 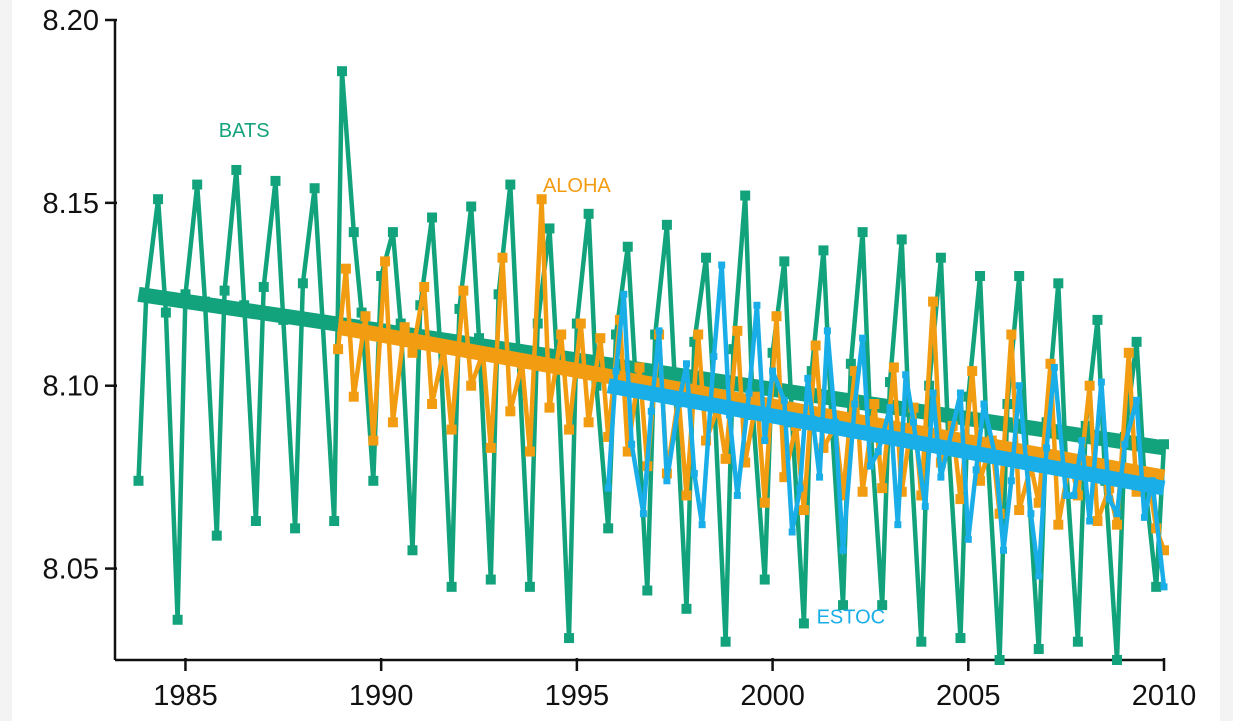 What do you see at coordinates (968, 696) in the screenshot?
I see `x-tick-label: 2005` at bounding box center [968, 696].